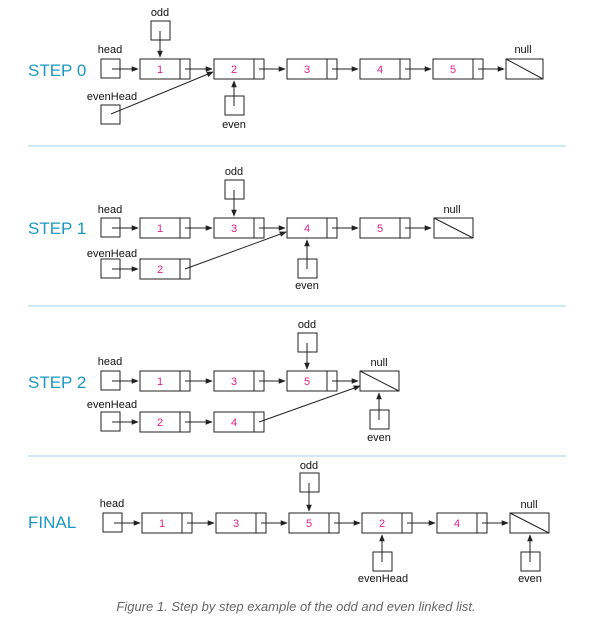 The height and width of the screenshot is (628, 591). Describe the element at coordinates (57, 228) in the screenshot. I see `step-1-label: STEP 1` at that location.